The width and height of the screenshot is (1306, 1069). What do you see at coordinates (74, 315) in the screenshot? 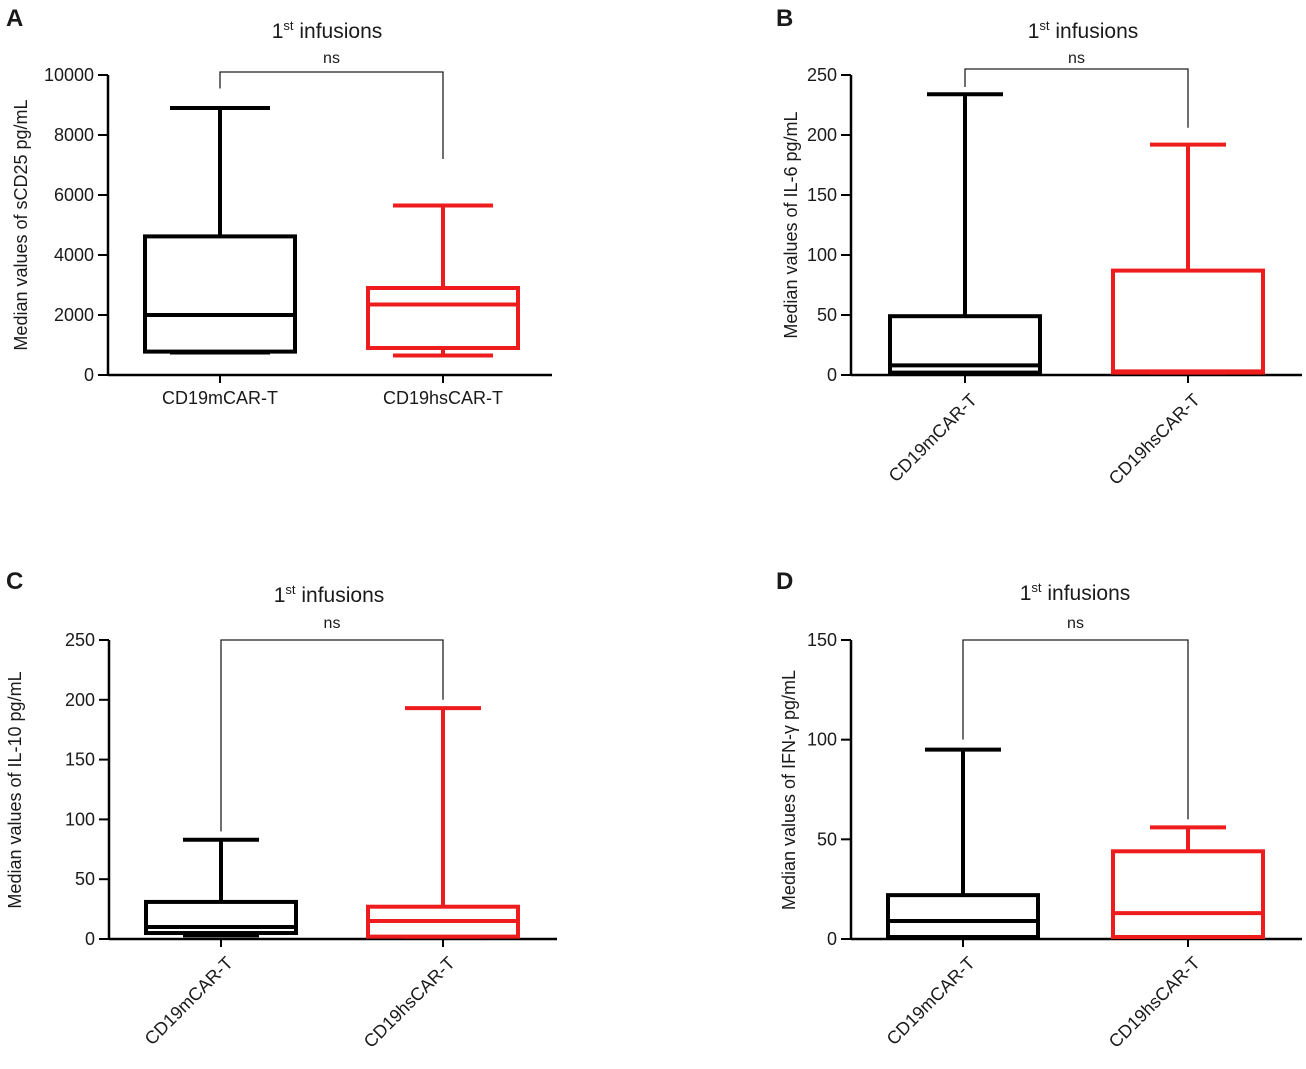
I see `y-tick-label: 2000` at bounding box center [74, 315].